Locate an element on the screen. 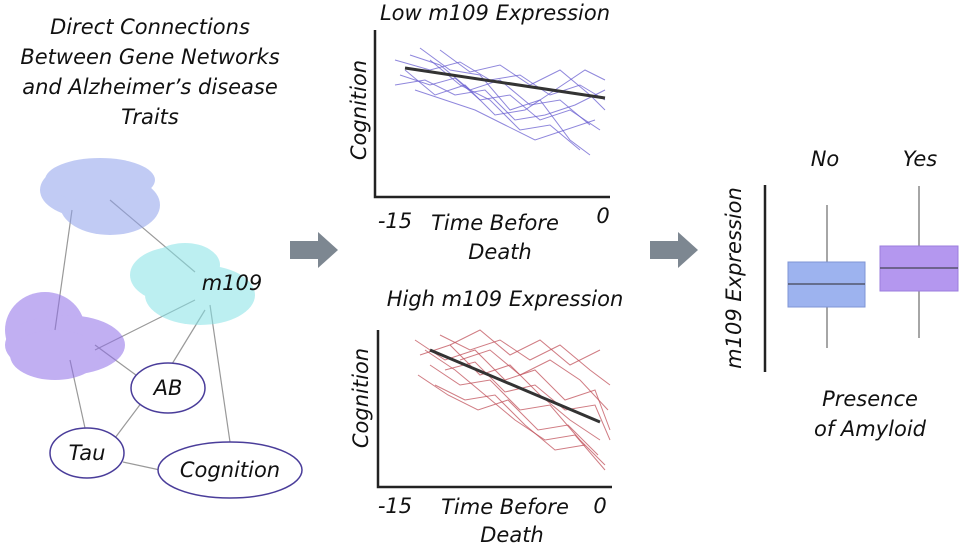 The height and width of the screenshot is (547, 960). cyan-cluster is located at coordinates (192, 284).